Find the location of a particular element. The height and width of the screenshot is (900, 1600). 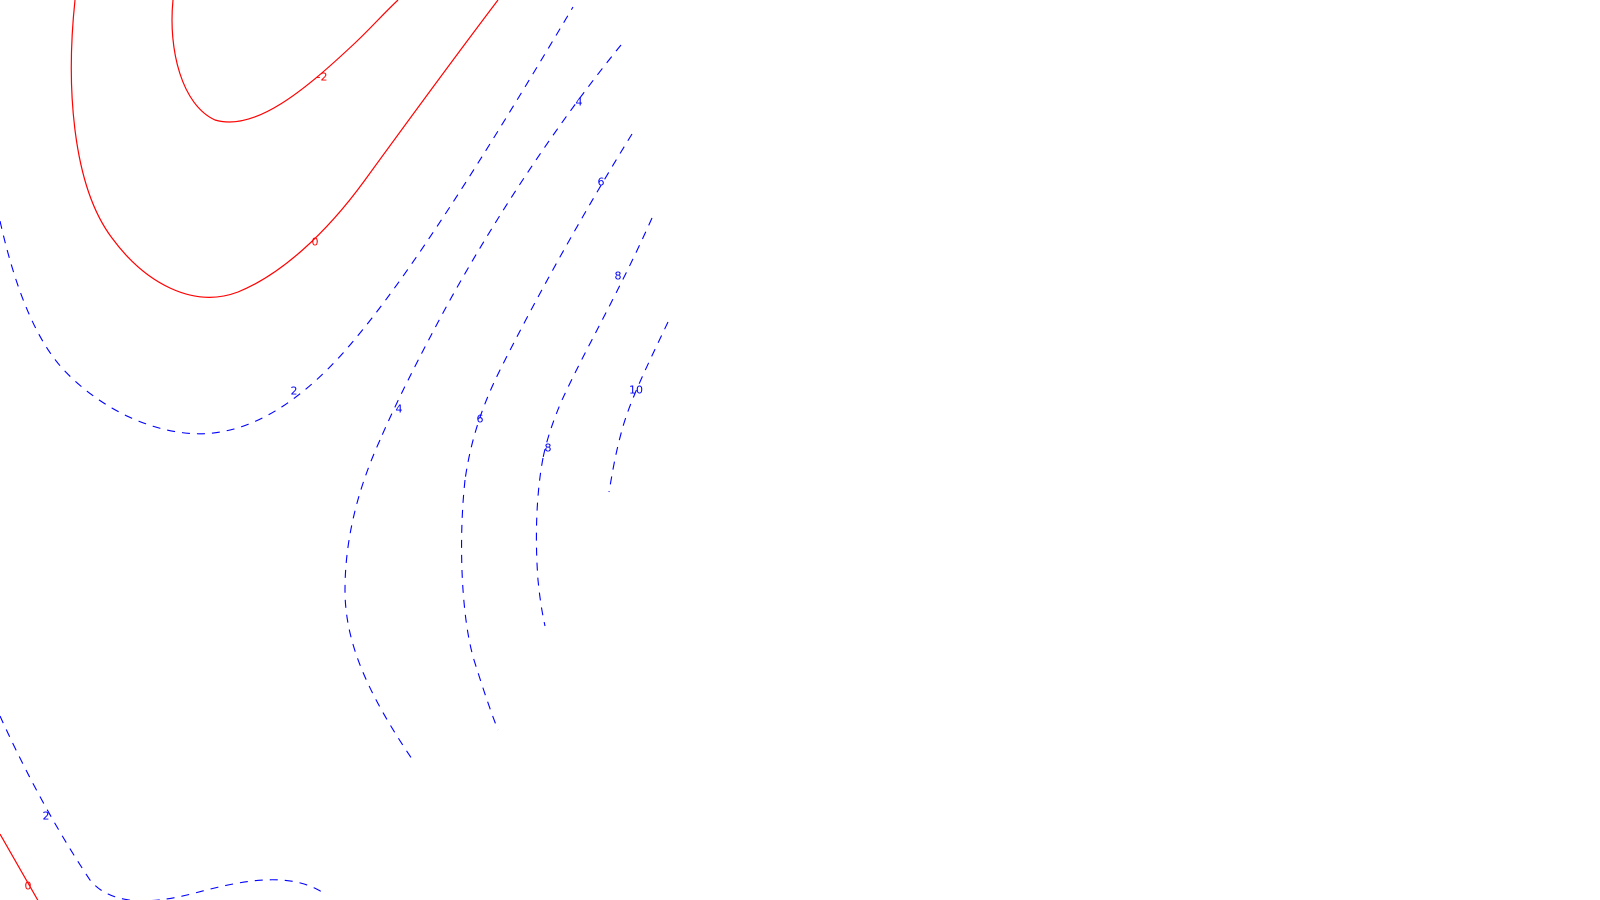

contour-line-level-8-upper is located at coordinates (597, 338).